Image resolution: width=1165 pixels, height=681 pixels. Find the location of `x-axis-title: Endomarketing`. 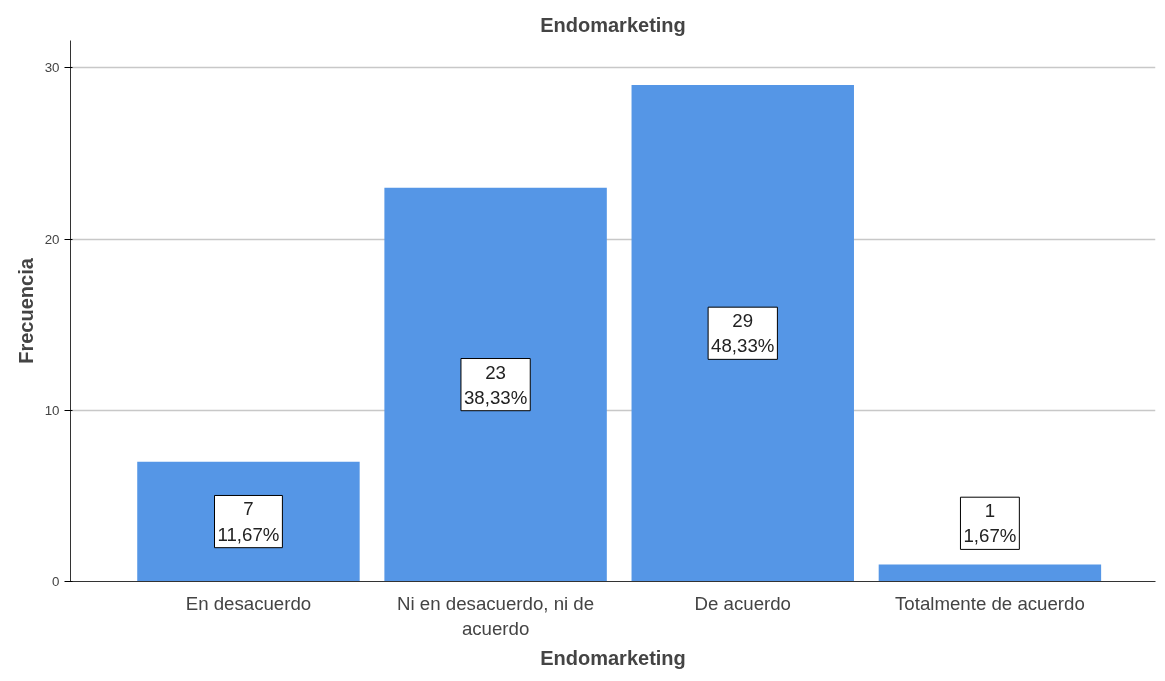

x-axis-title: Endomarketing is located at coordinates (613, 657).